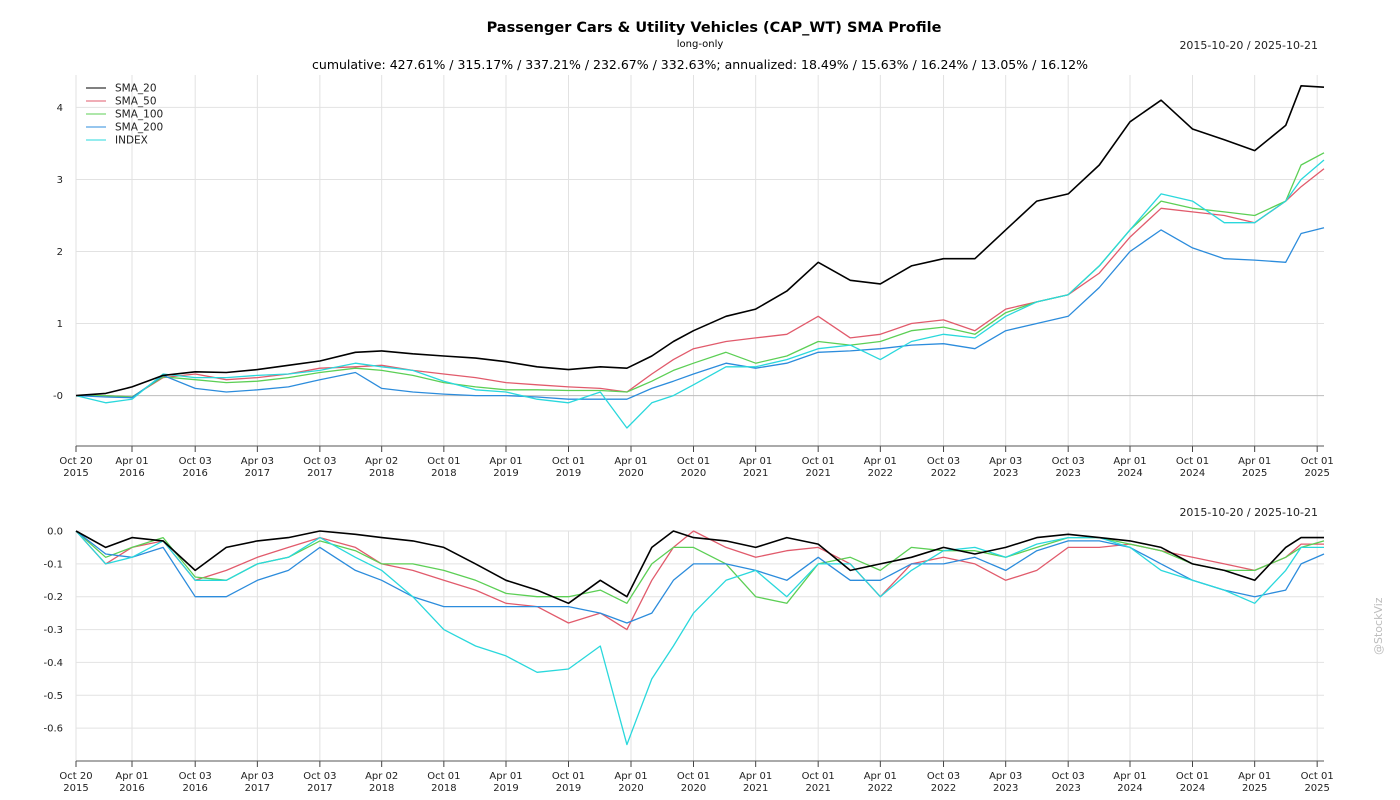 The image size is (1400, 800). What do you see at coordinates (257, 461) in the screenshot?
I see `top-x-tick-label: Apr 03` at bounding box center [257, 461].